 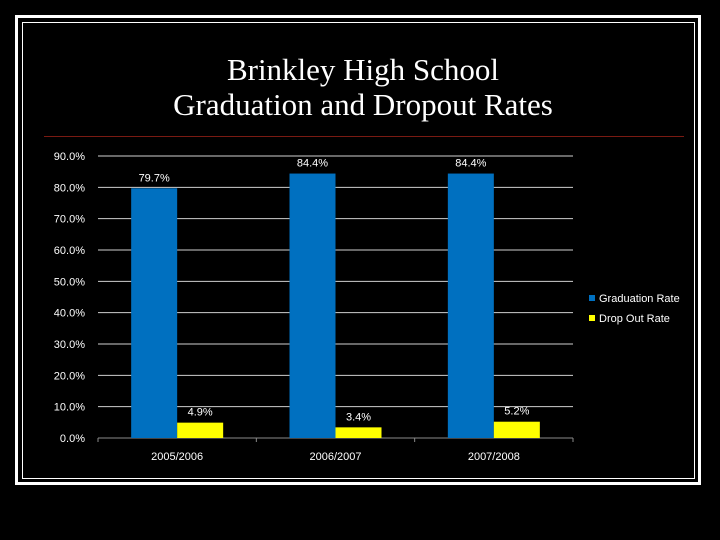 What do you see at coordinates (639, 299) in the screenshot?
I see `legend-label: Graduation Rate` at bounding box center [639, 299].